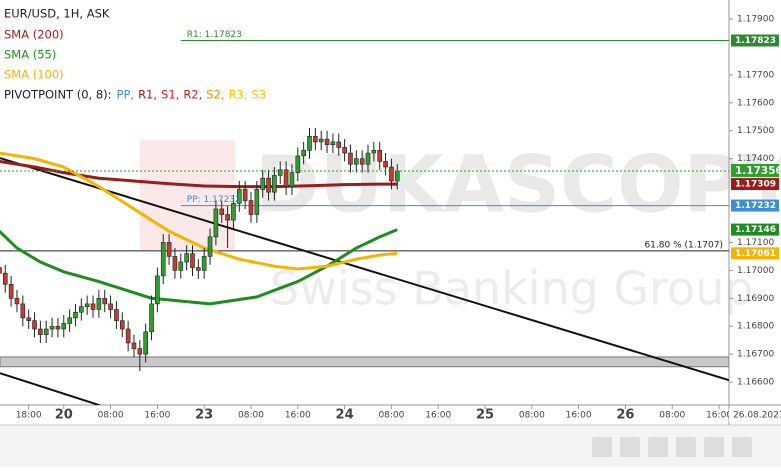 Image resolution: width=781 pixels, height=471 pixels. Describe the element at coordinates (29, 416) in the screenshot. I see `x-tick-label: 18:00` at that location.